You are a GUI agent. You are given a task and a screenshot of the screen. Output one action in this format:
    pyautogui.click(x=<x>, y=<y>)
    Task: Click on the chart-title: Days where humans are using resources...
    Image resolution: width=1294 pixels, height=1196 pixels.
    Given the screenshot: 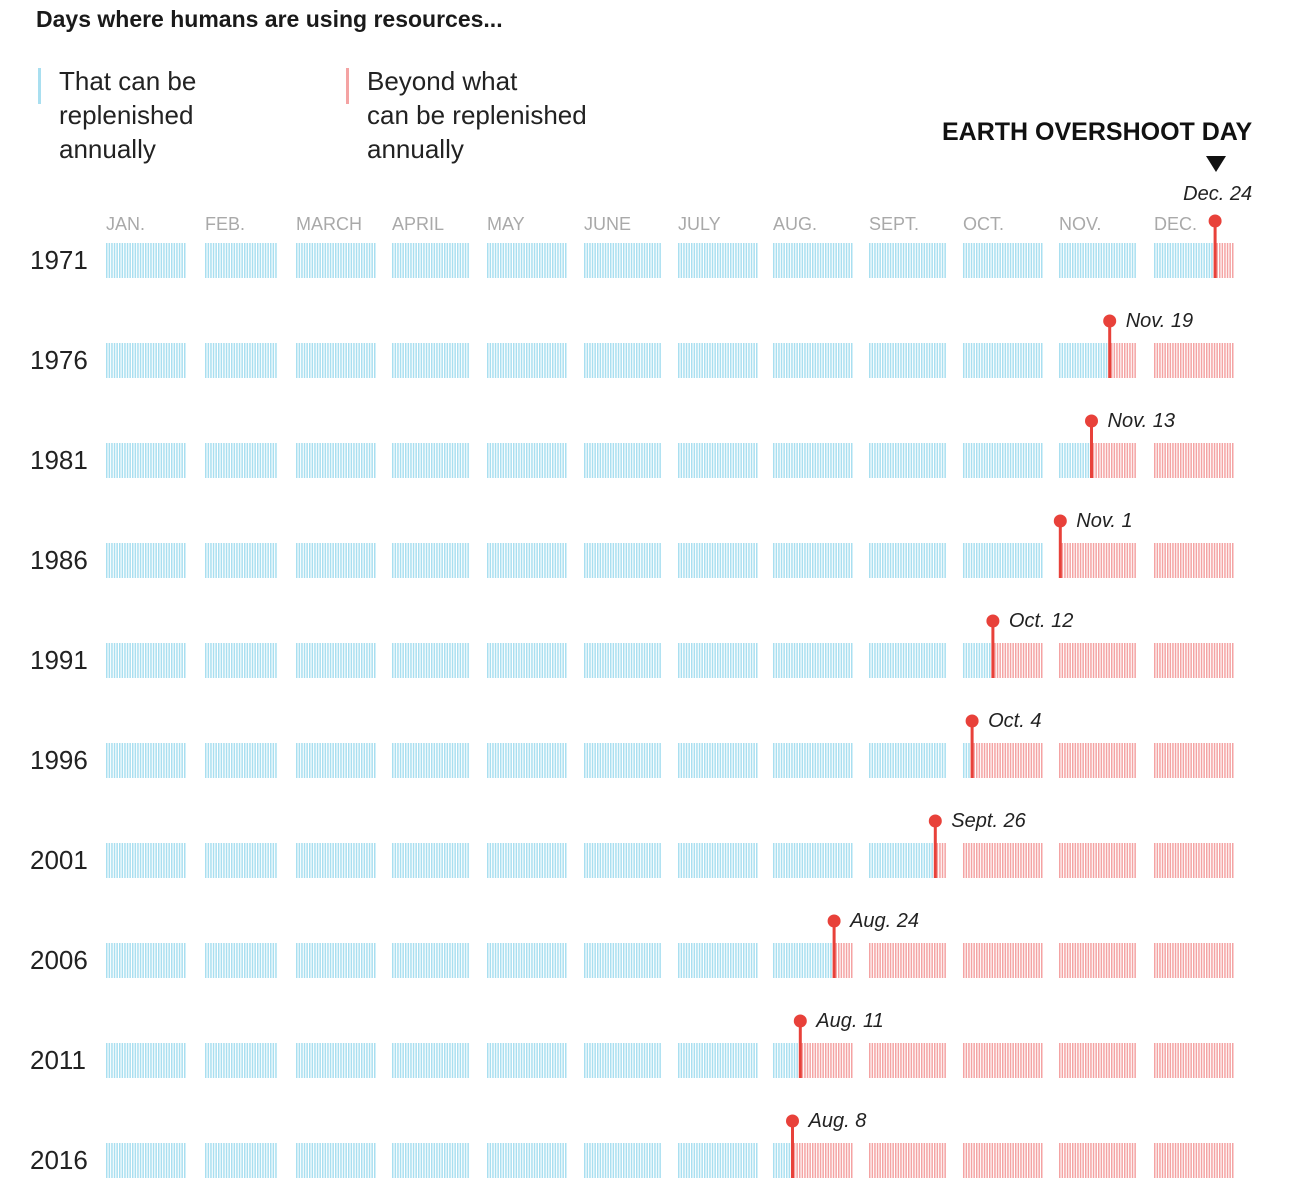 What is the action you would take?
    pyautogui.click(x=269, y=19)
    